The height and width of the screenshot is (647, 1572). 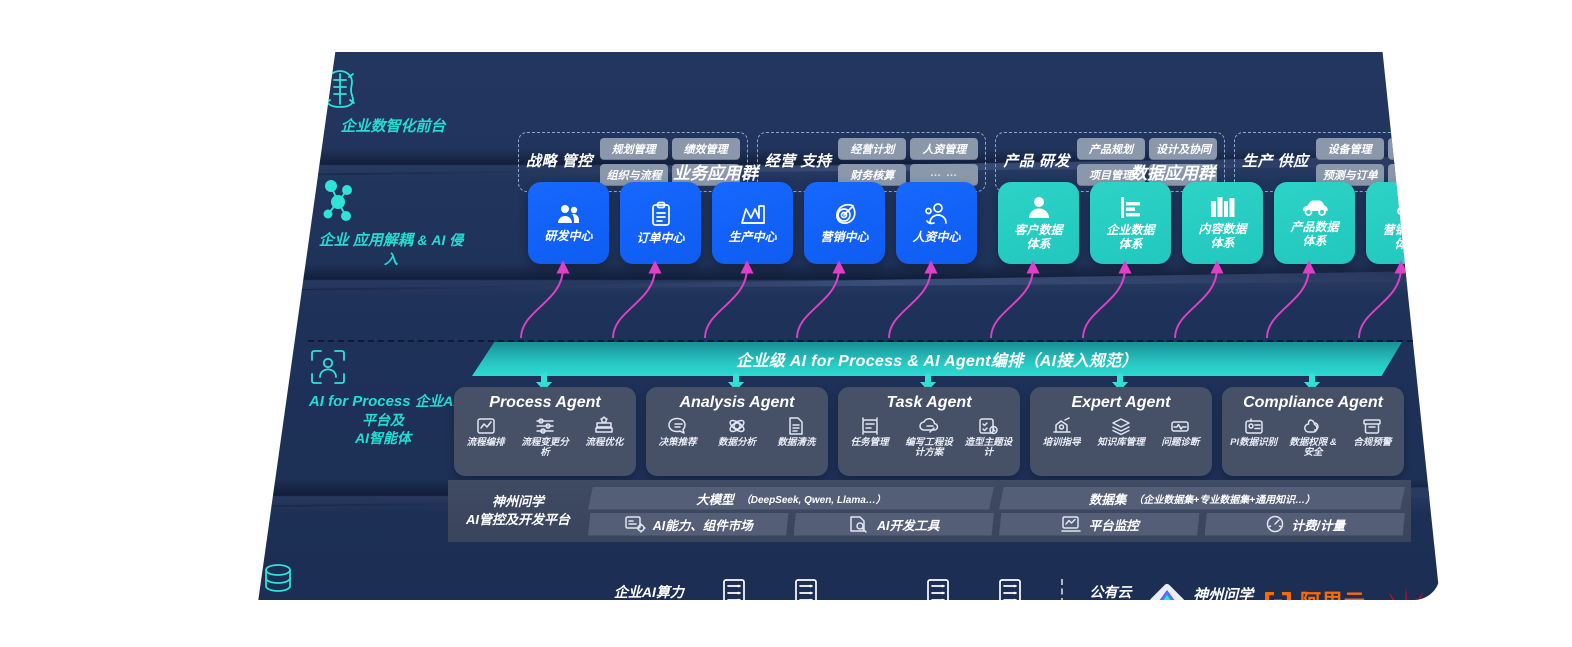 What do you see at coordinates (1099, 524) in the screenshot?
I see `platform-monitor: 平台监控` at bounding box center [1099, 524].